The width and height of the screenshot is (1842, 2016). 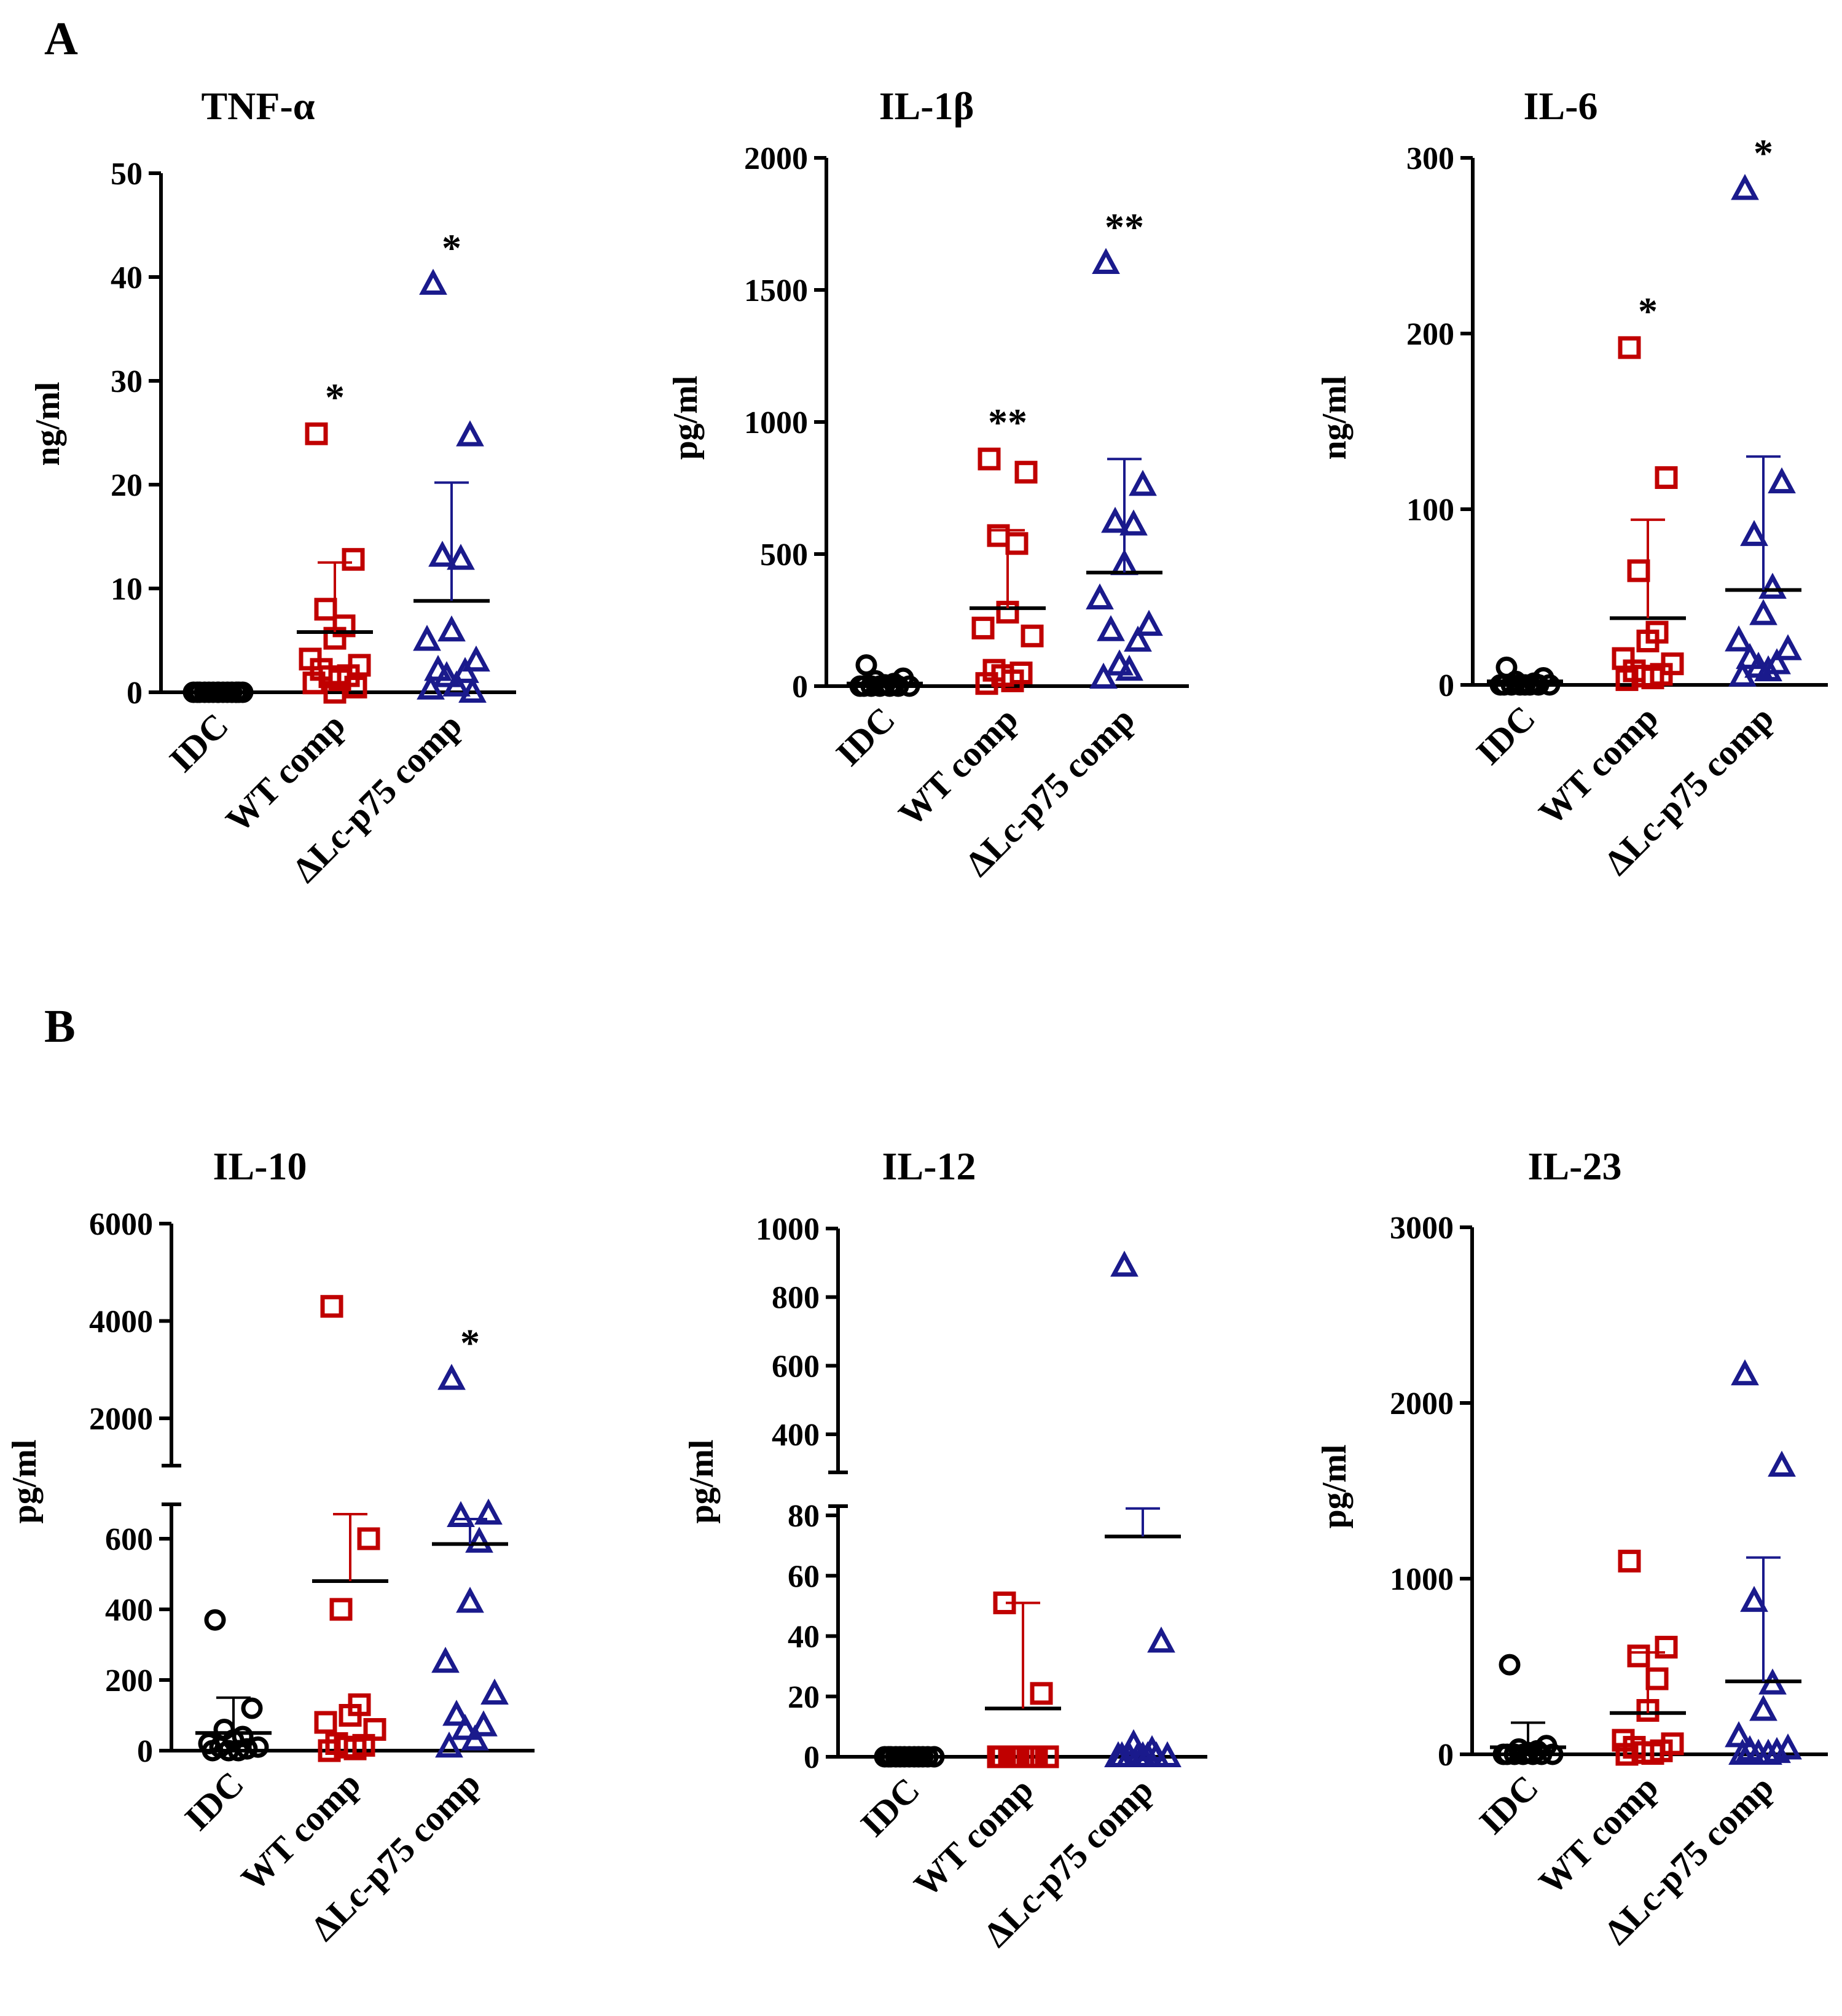 What do you see at coordinates (121, 1224) in the screenshot?
I see `y-tick-label: 6000` at bounding box center [121, 1224].